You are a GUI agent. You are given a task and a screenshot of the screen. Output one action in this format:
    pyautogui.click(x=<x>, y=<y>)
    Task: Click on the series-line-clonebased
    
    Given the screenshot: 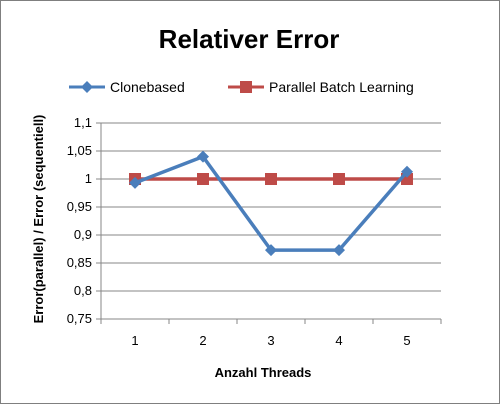 What is the action you would take?
    pyautogui.click(x=271, y=203)
    